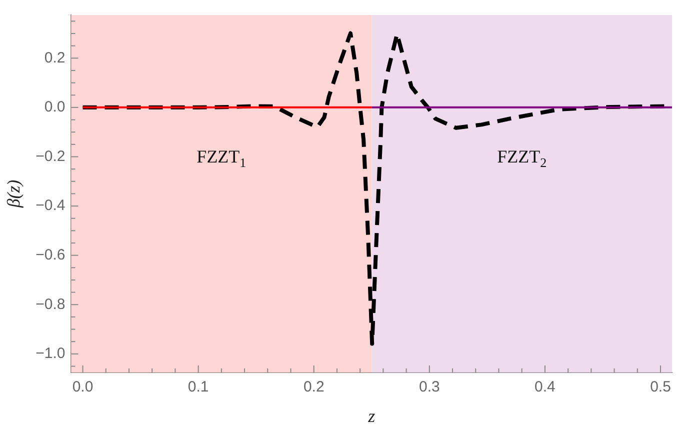 The image size is (677, 432). Describe the element at coordinates (55, 107) in the screenshot. I see `y-tick-label: 0.0` at that location.